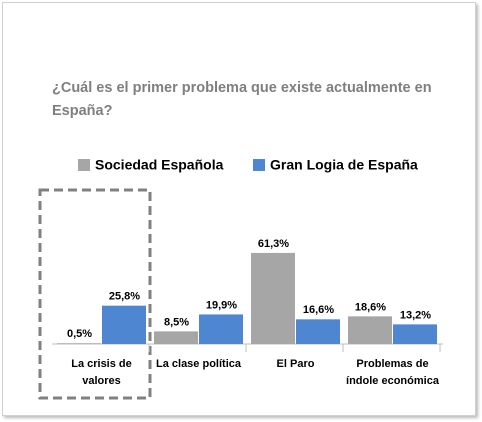  Describe the element at coordinates (95, 294) in the screenshot. I see `highlight-box` at that location.